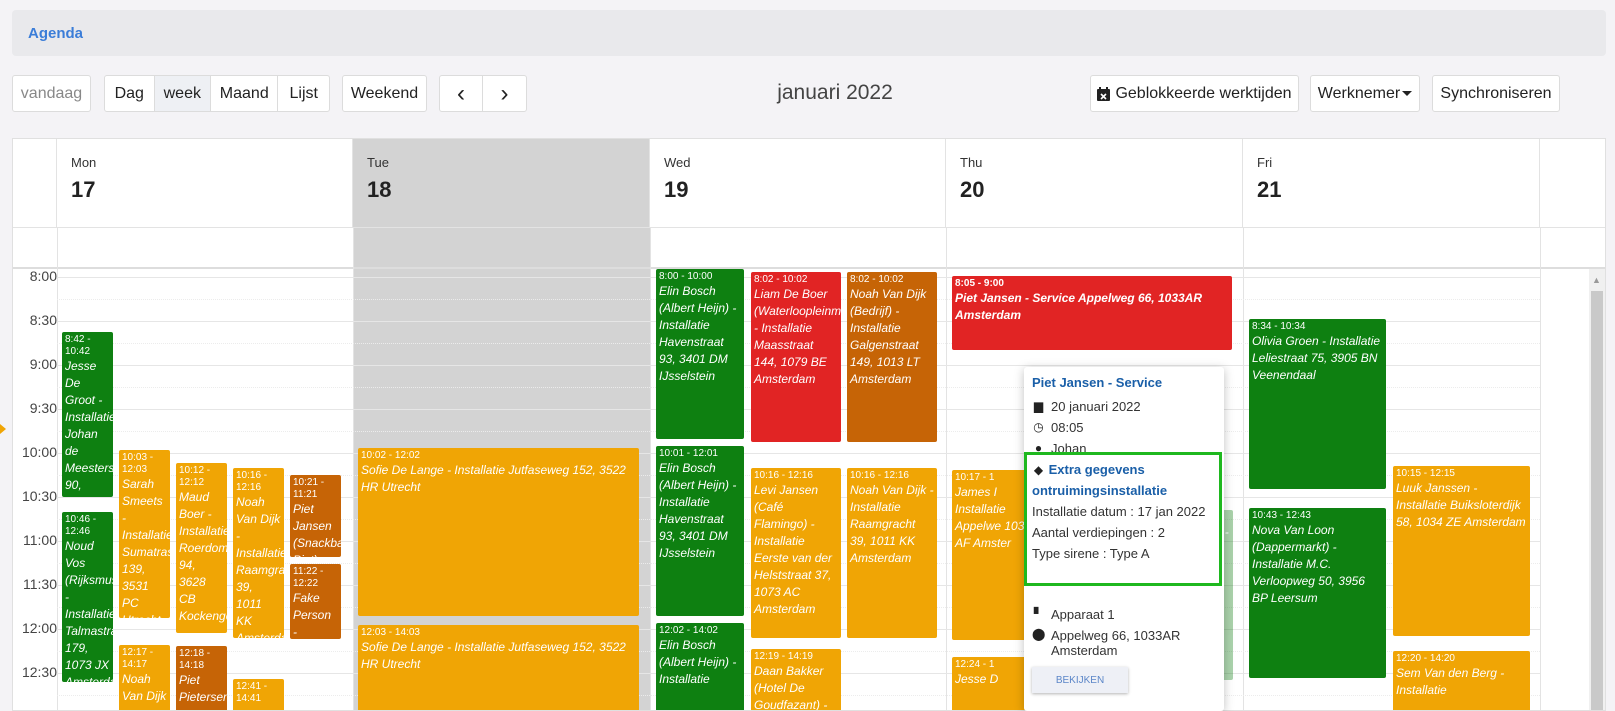 The height and width of the screenshot is (711, 1615). I want to click on popover-extra-title: ◆ Extra gegevens ontruimingsinstallatie, so click(1123, 480).